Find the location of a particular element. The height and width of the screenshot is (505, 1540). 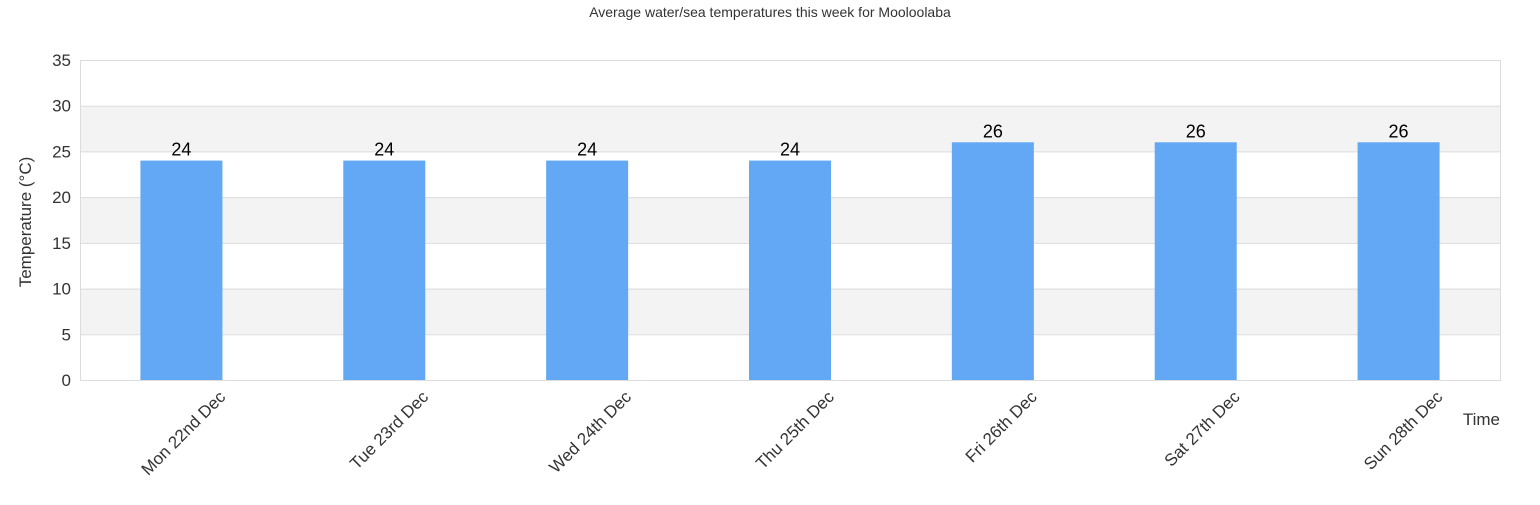

y-tick-label: 25 is located at coordinates (61, 151).